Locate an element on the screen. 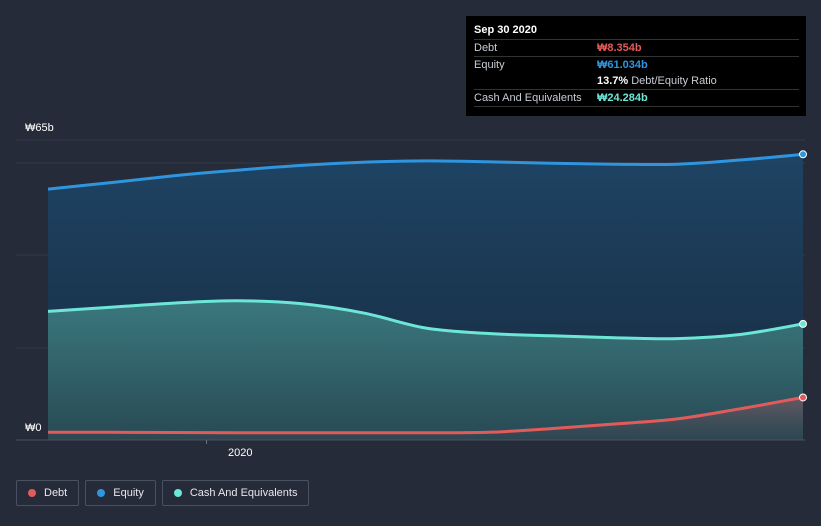  cash-end-point is located at coordinates (803, 323).